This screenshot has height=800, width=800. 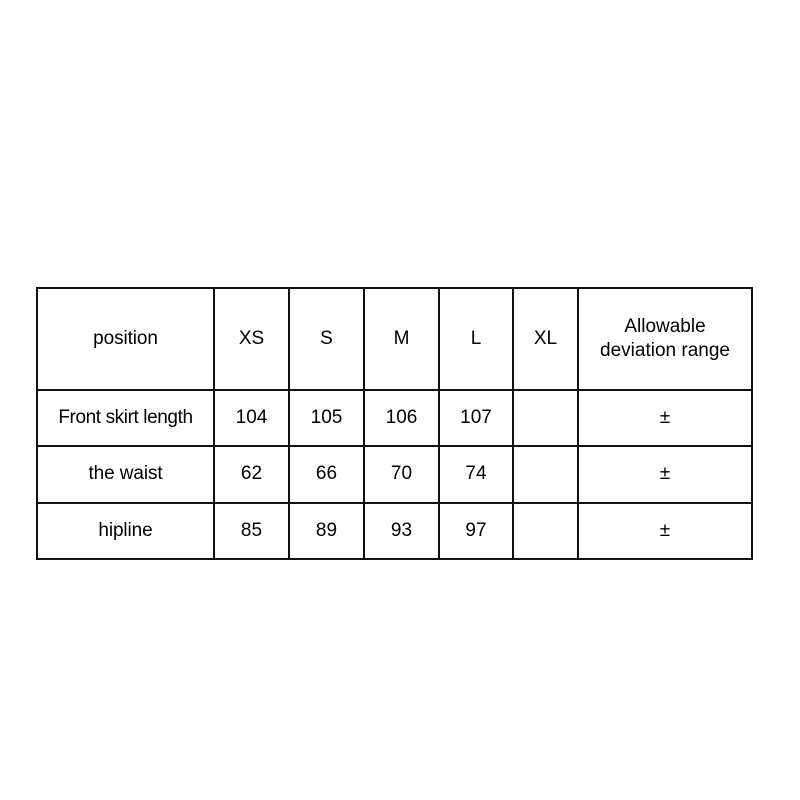 What do you see at coordinates (125, 339) in the screenshot?
I see `header-position: position` at bounding box center [125, 339].